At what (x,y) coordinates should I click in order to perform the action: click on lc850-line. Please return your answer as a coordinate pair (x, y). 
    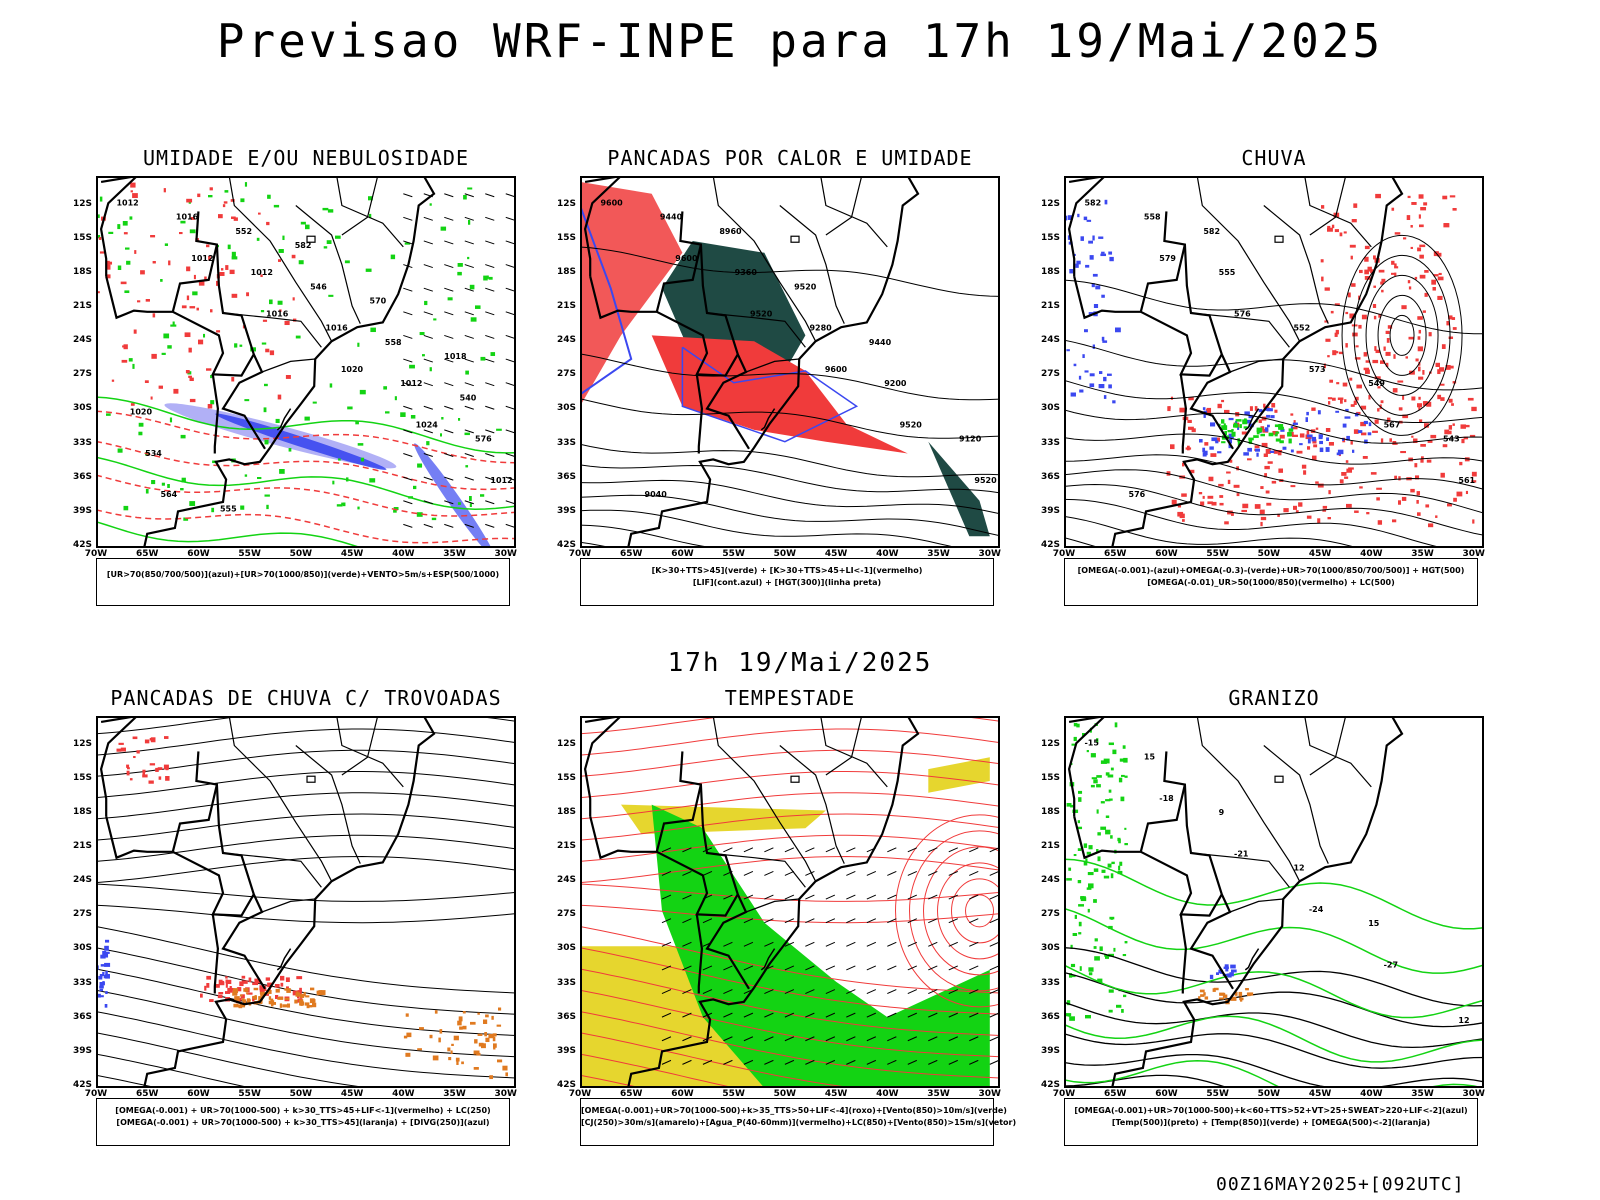
    Looking at the image, I should click on (790, 981).